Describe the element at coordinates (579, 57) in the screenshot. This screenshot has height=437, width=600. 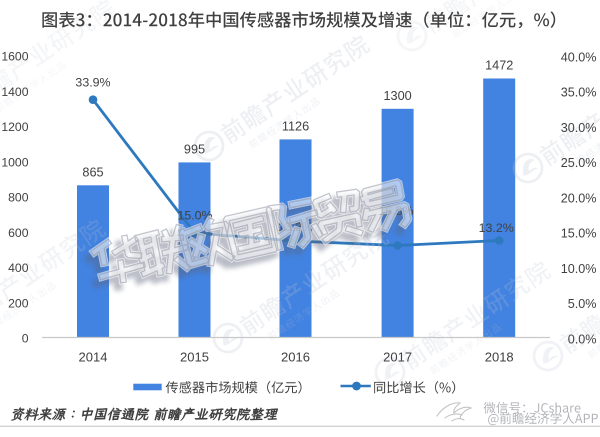
I see `svg-text: 40.0%` at that location.